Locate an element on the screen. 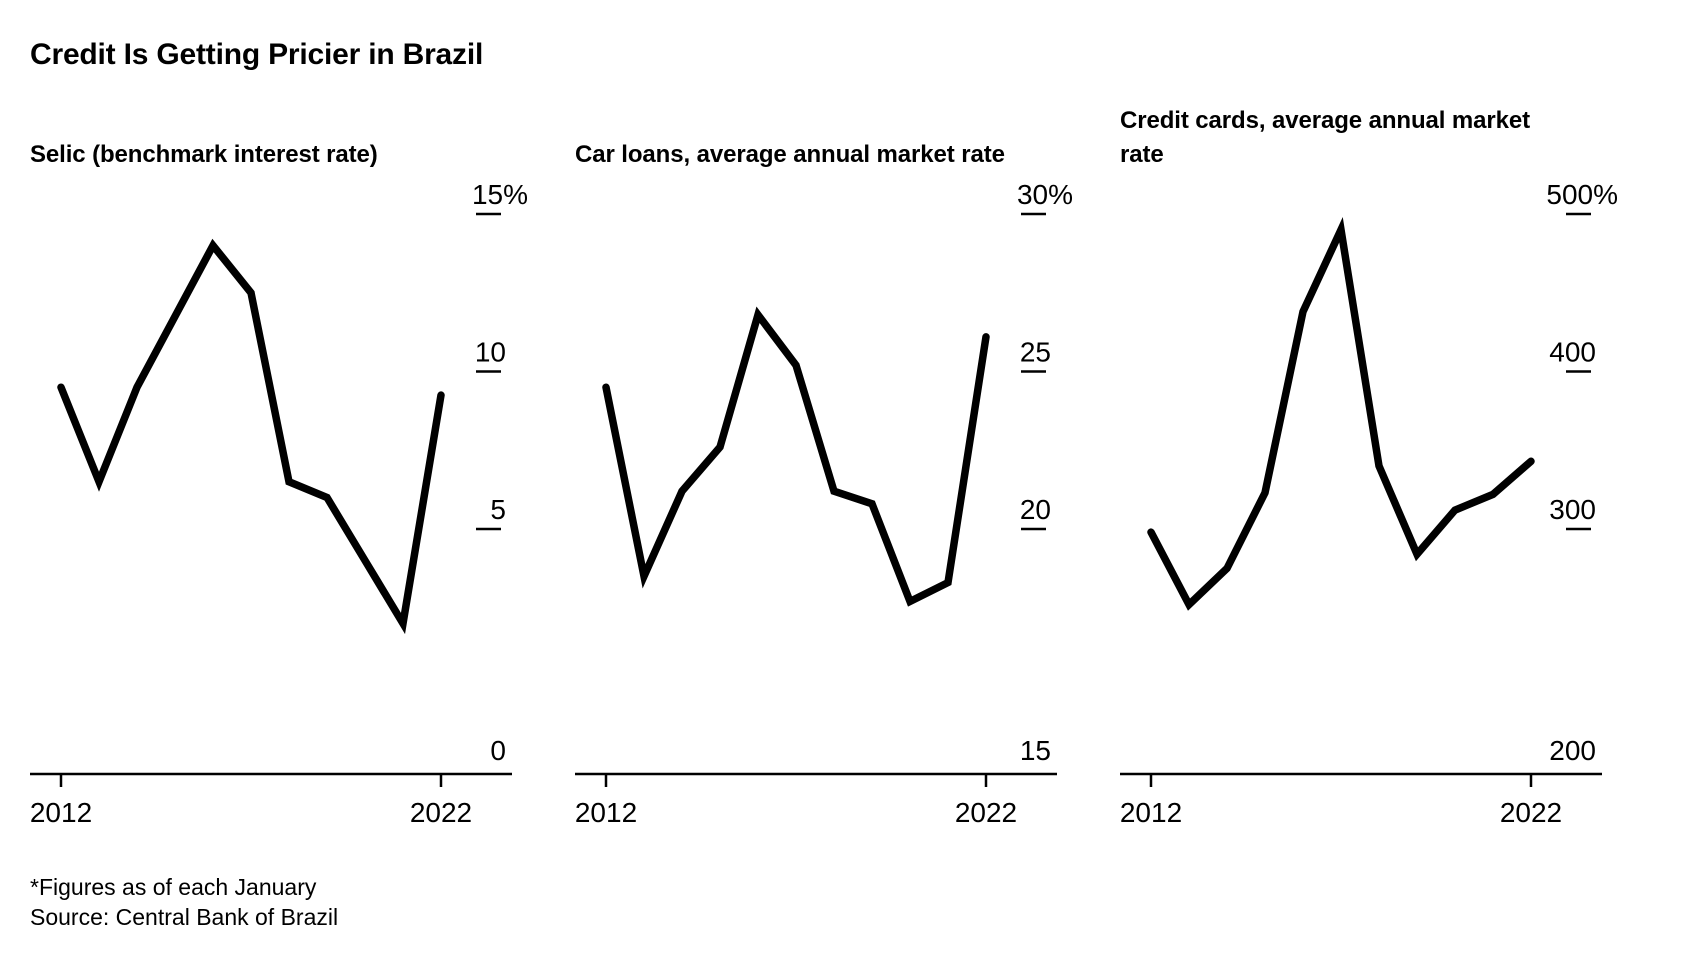 This screenshot has height=960, width=1696. source-line: Source: Central Bank of Brazil is located at coordinates (184, 917).